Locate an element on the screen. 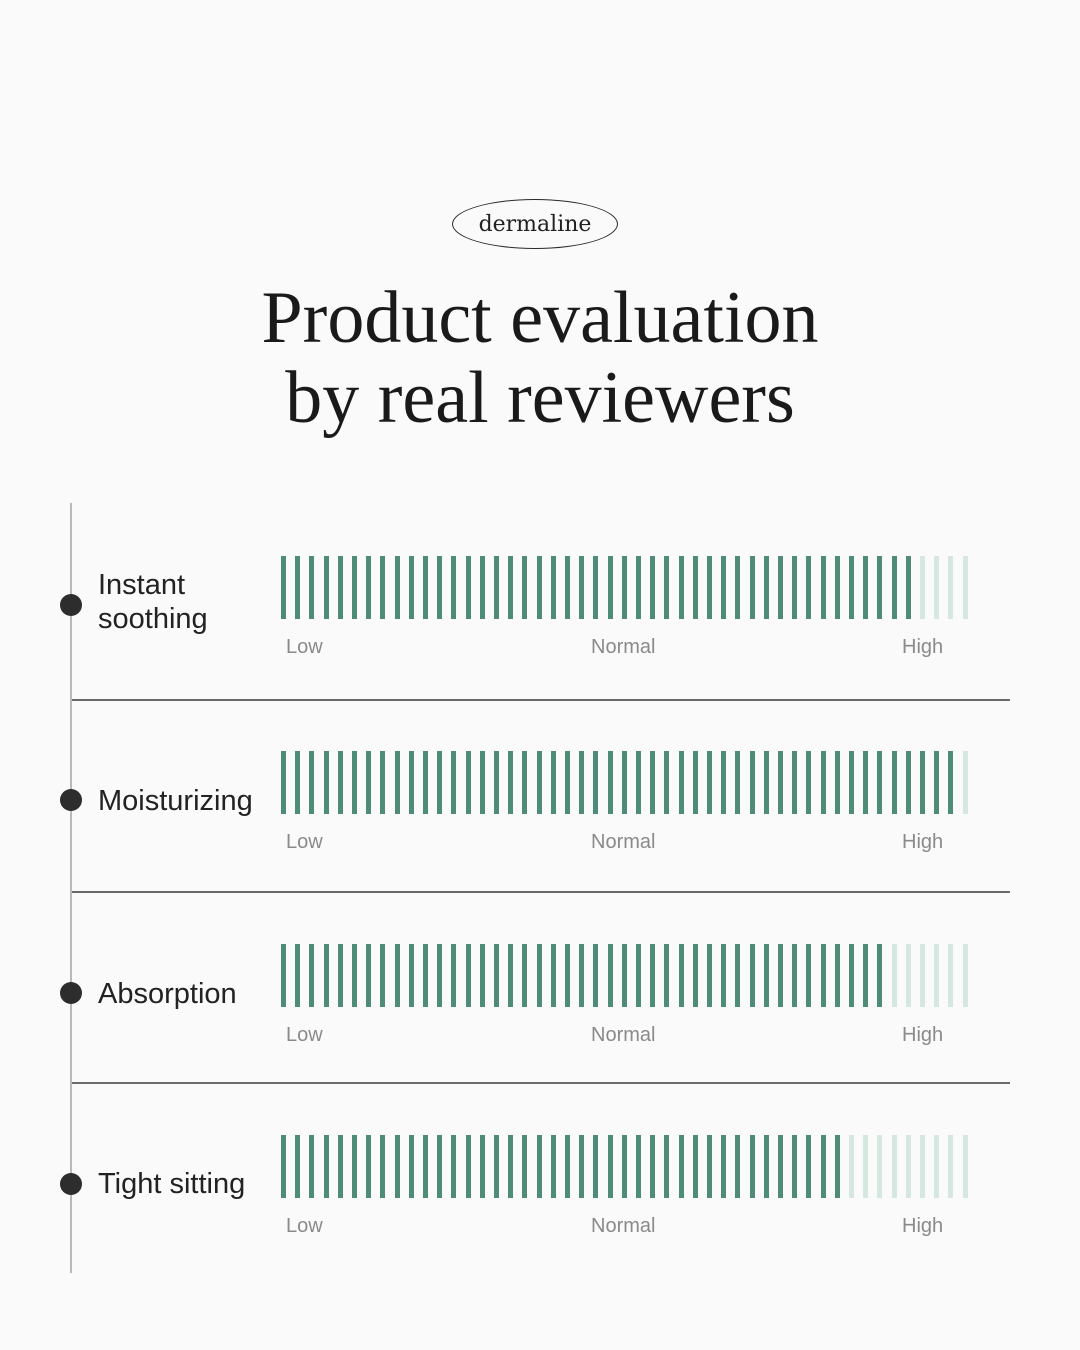 Image resolution: width=1080 pixels, height=1350 pixels. page-title: Product evaluation by real reviewers is located at coordinates (540, 358).